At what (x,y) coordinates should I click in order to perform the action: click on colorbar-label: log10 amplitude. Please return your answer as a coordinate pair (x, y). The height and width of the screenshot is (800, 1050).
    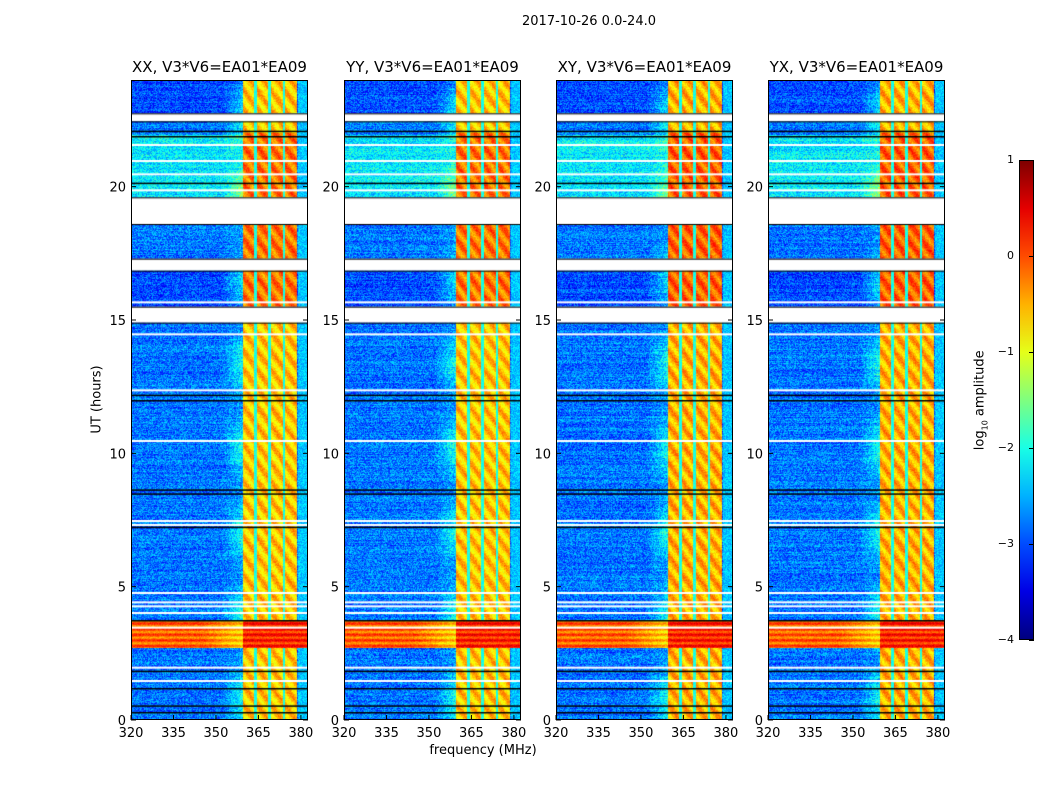
    Looking at the image, I should click on (981, 400).